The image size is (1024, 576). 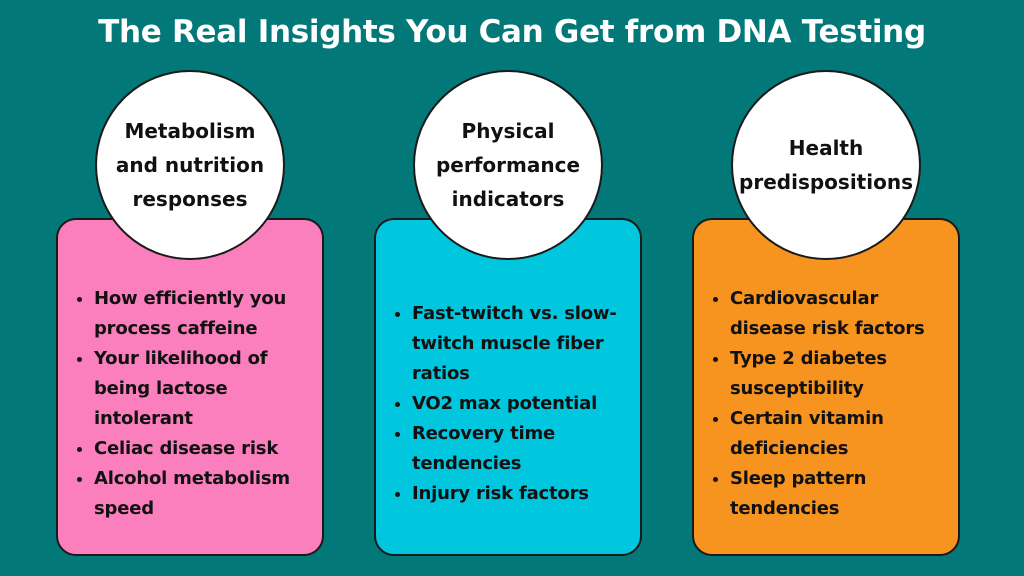 I want to click on card-heading: Health predispositions, so click(x=826, y=165).